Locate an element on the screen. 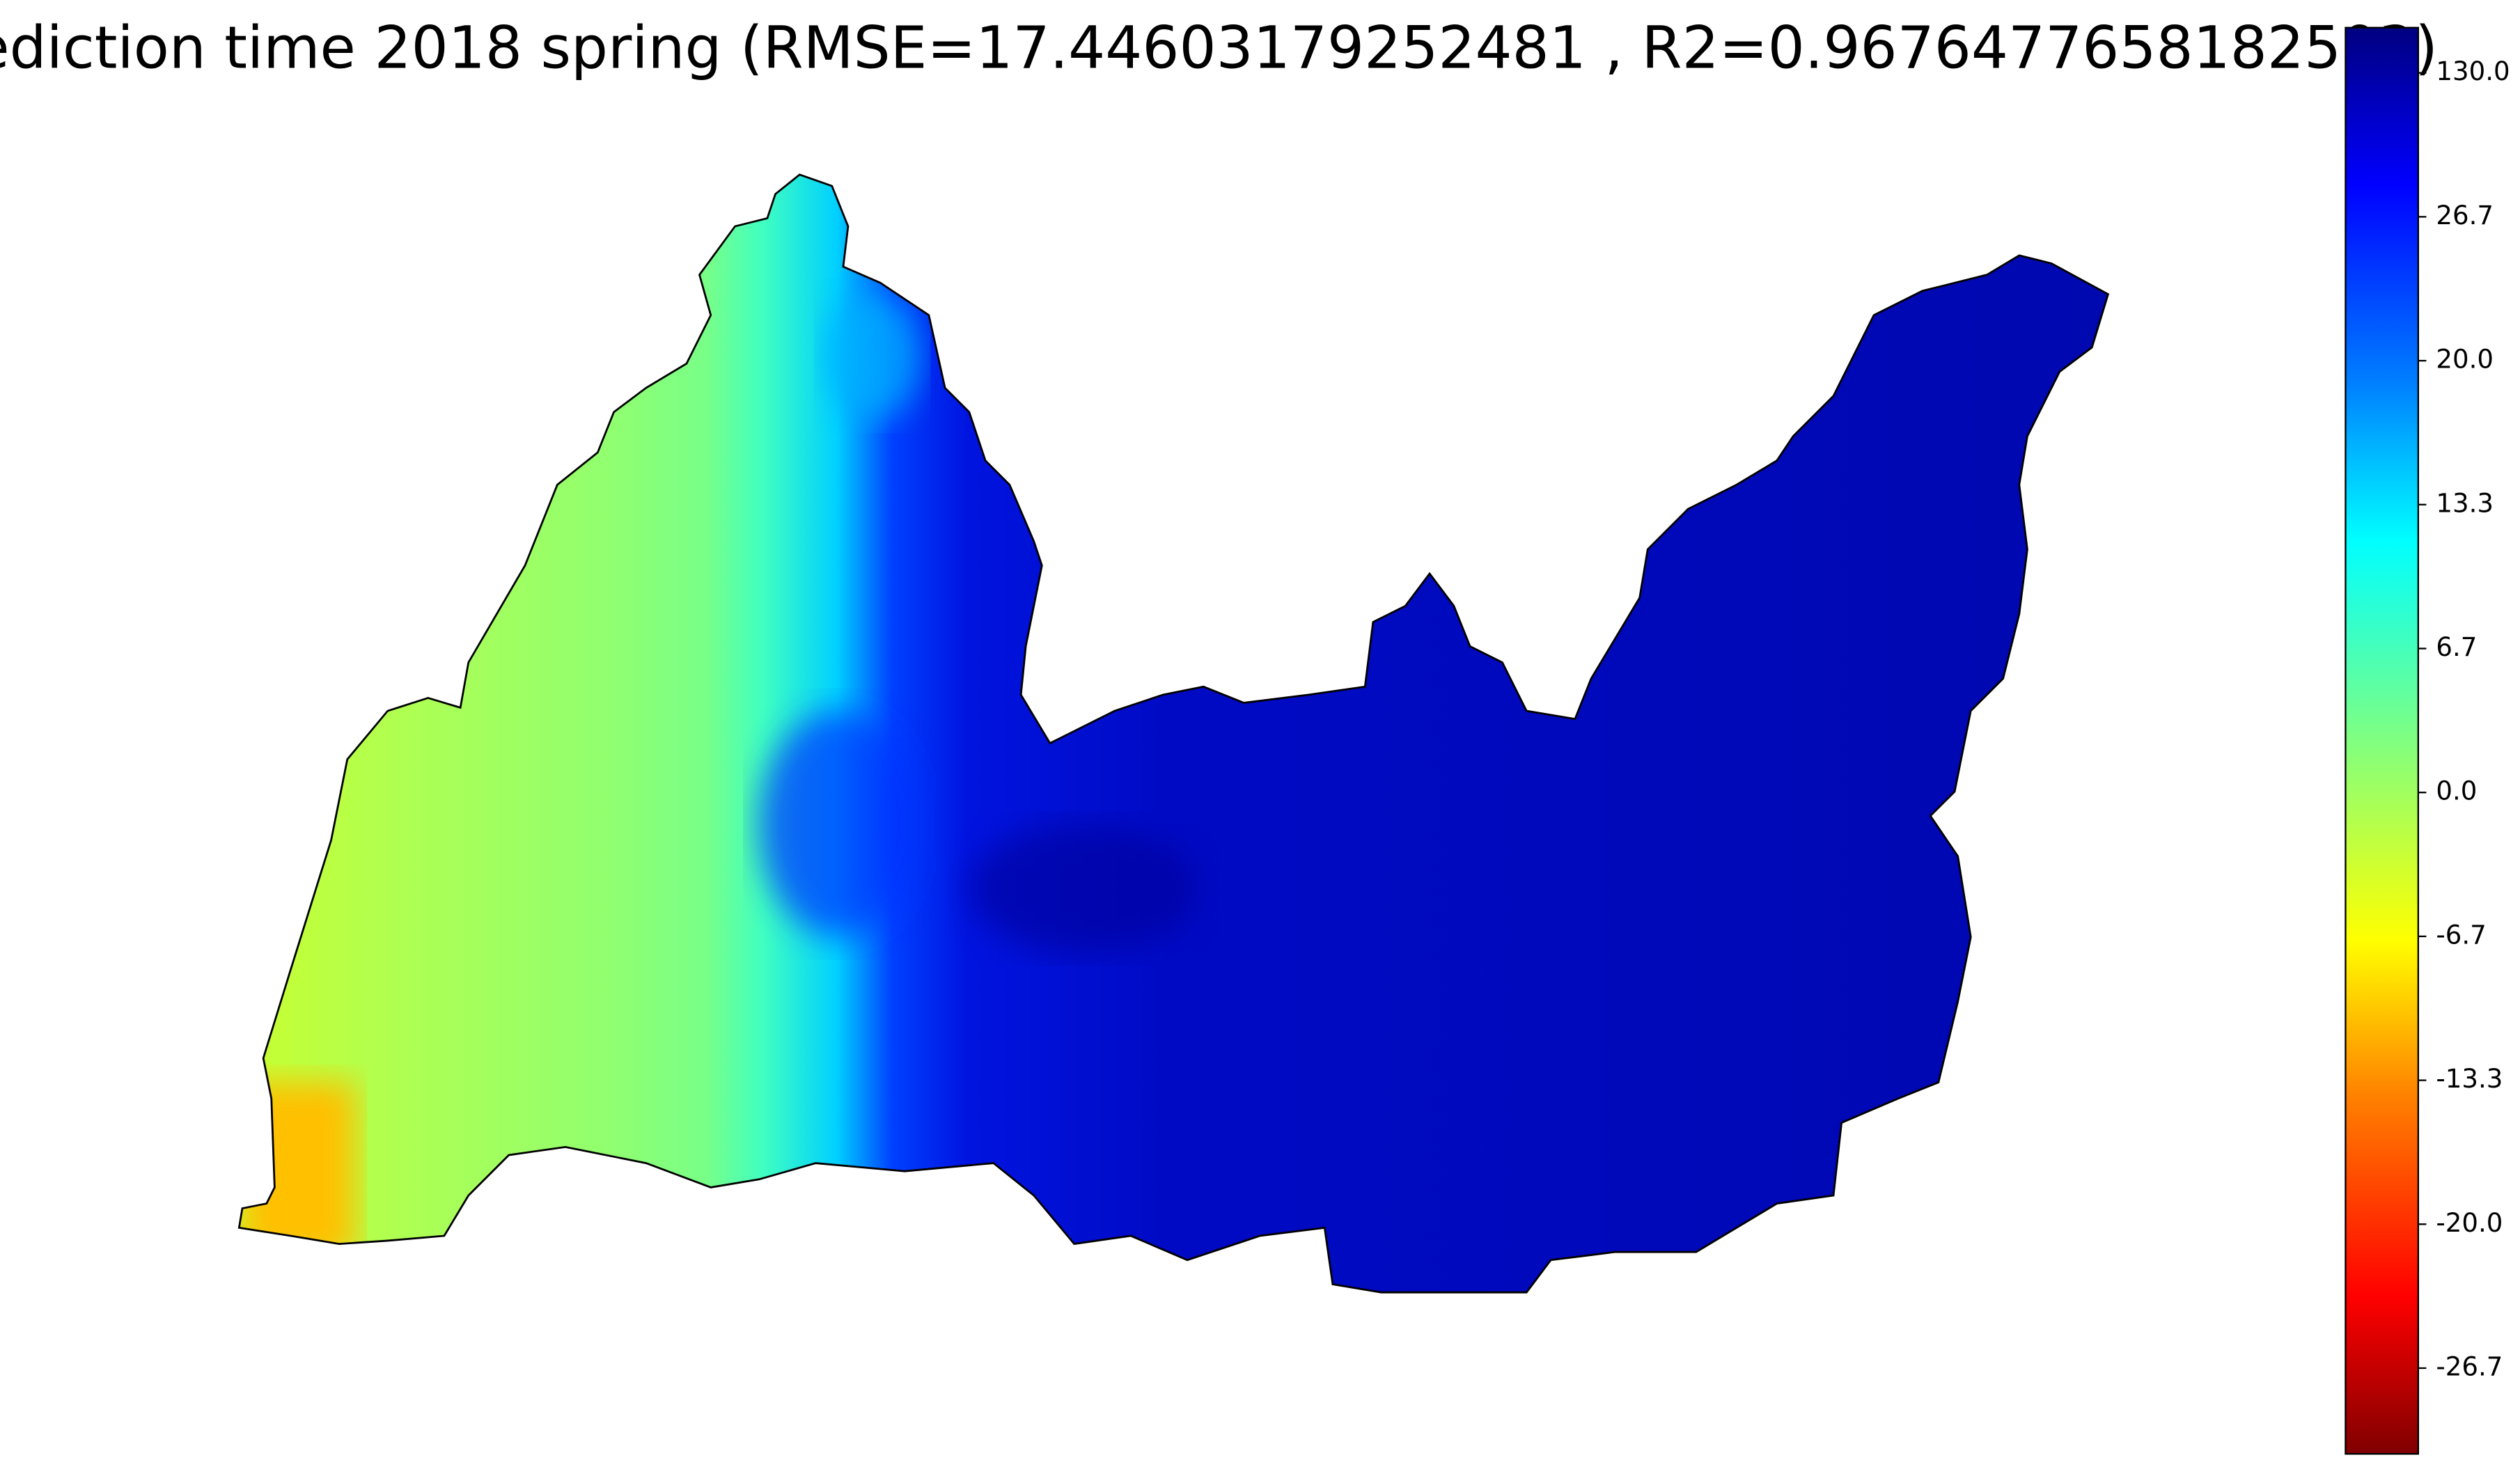 The image size is (2520, 1467). colorbar-tick-label: 6.7 is located at coordinates (2456, 647).